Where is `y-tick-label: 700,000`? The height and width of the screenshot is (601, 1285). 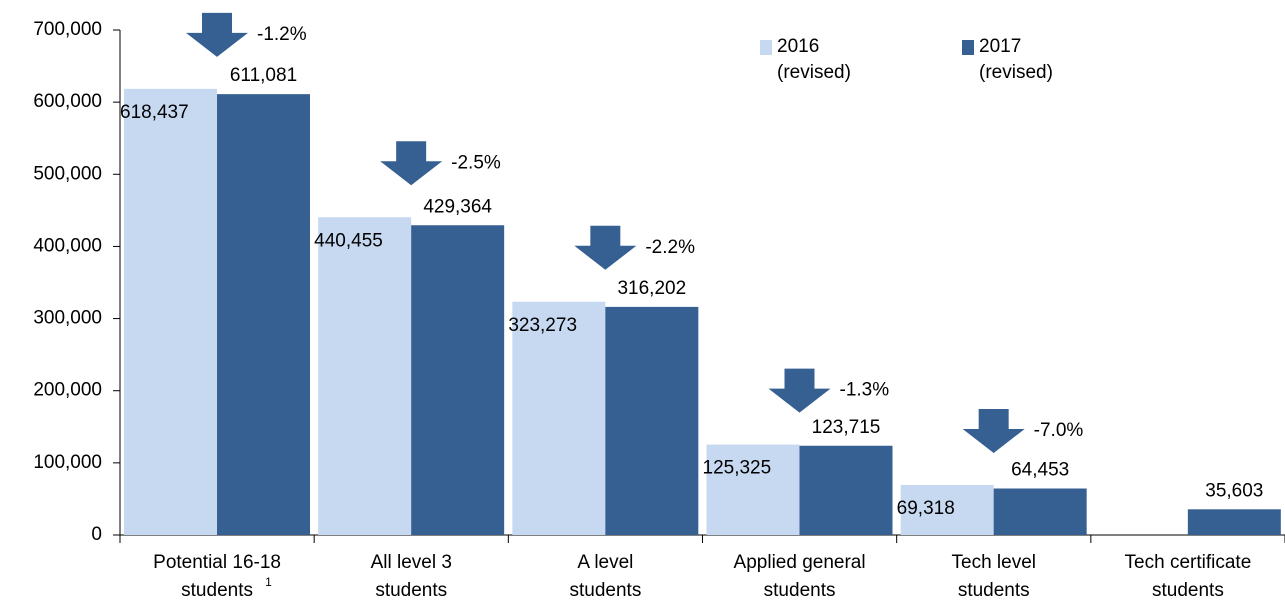 y-tick-label: 700,000 is located at coordinates (67, 29).